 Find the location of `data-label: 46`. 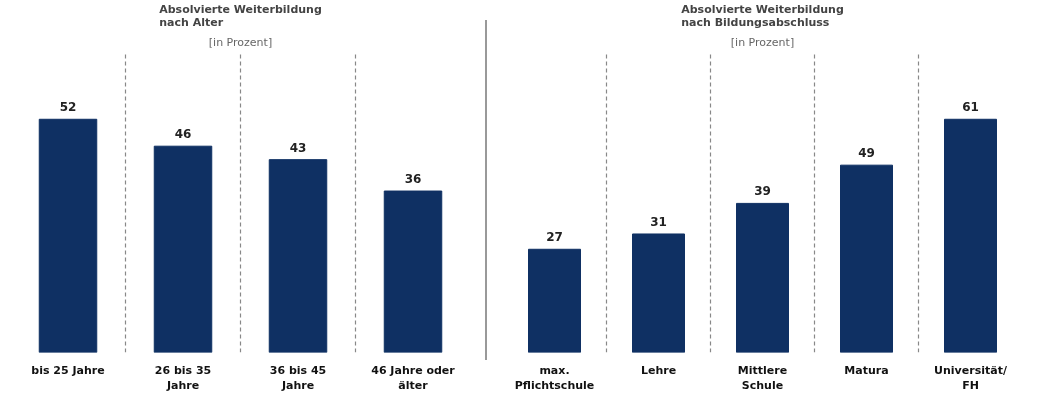

data-label: 46 is located at coordinates (183, 134).